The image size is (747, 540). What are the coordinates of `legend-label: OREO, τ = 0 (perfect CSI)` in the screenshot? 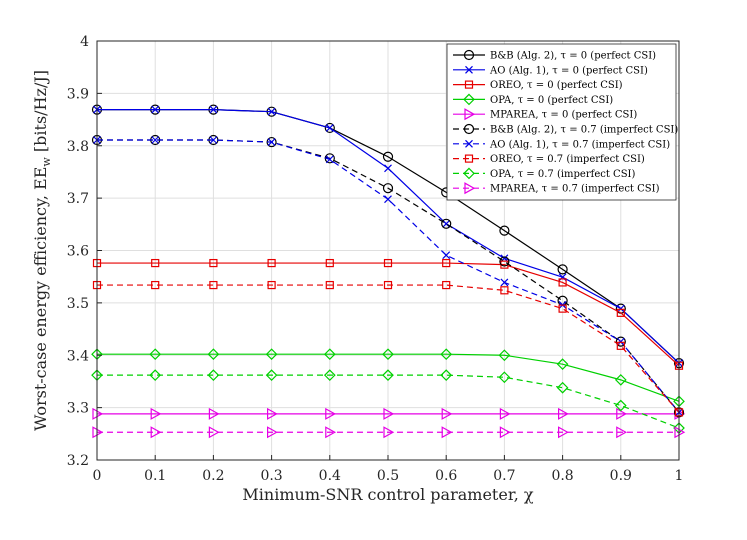 It's located at (556, 85).